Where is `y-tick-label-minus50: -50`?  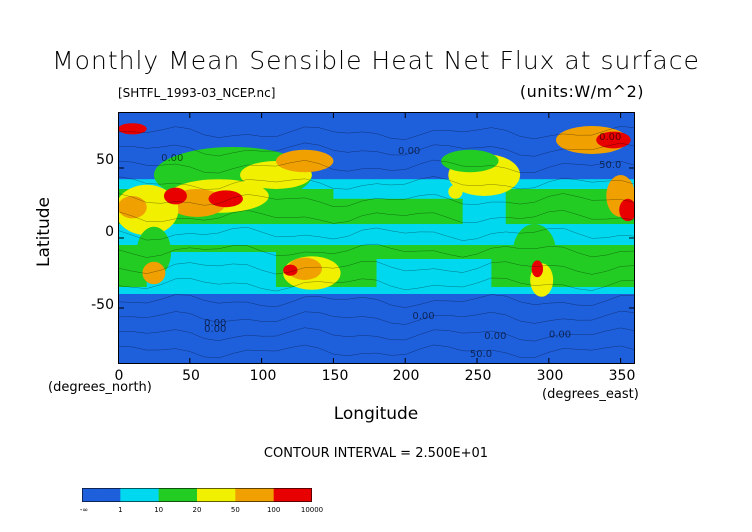 y-tick-label-minus50: -50 is located at coordinates (102, 305).